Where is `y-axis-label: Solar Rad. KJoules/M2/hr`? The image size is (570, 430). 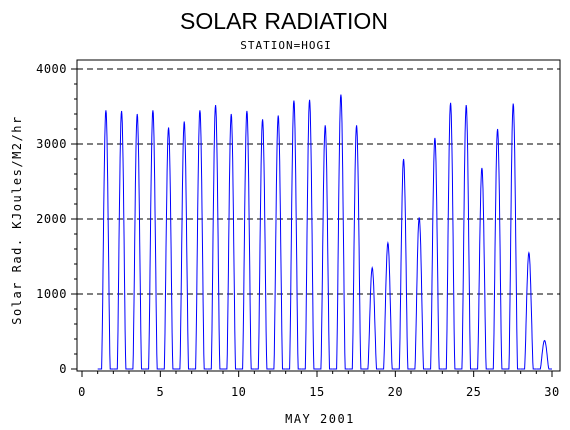 y-axis-label: Solar Rad. KJoules/M2/hr is located at coordinates (17, 219).